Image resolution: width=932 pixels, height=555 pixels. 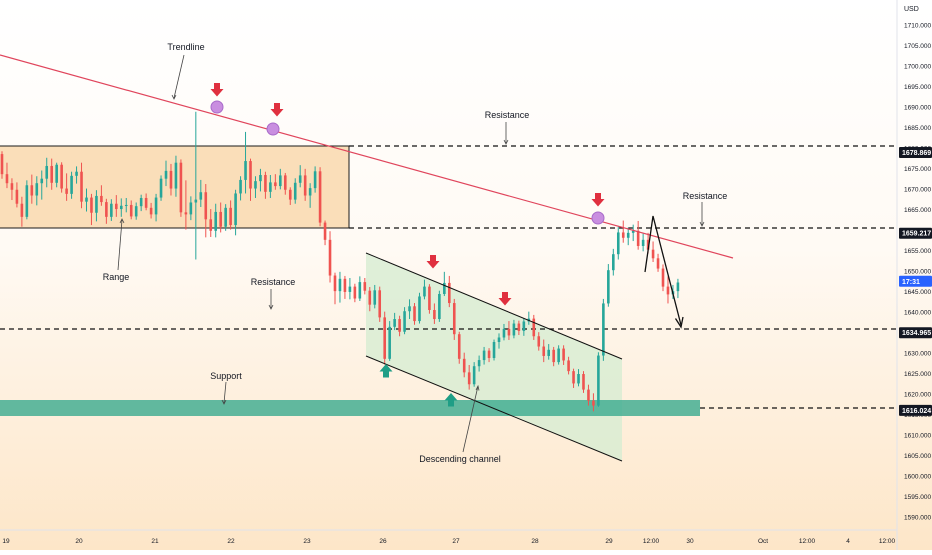 What do you see at coordinates (155, 541) in the screenshot?
I see `time-tick-label: 21` at bounding box center [155, 541].